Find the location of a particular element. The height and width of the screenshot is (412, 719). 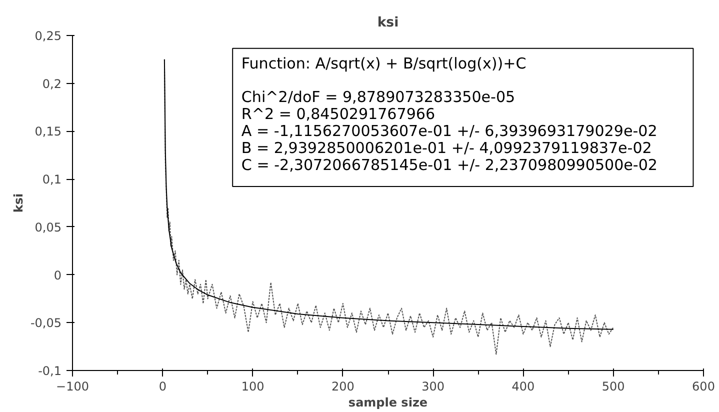

x-tick-label: 300 is located at coordinates (433, 387).